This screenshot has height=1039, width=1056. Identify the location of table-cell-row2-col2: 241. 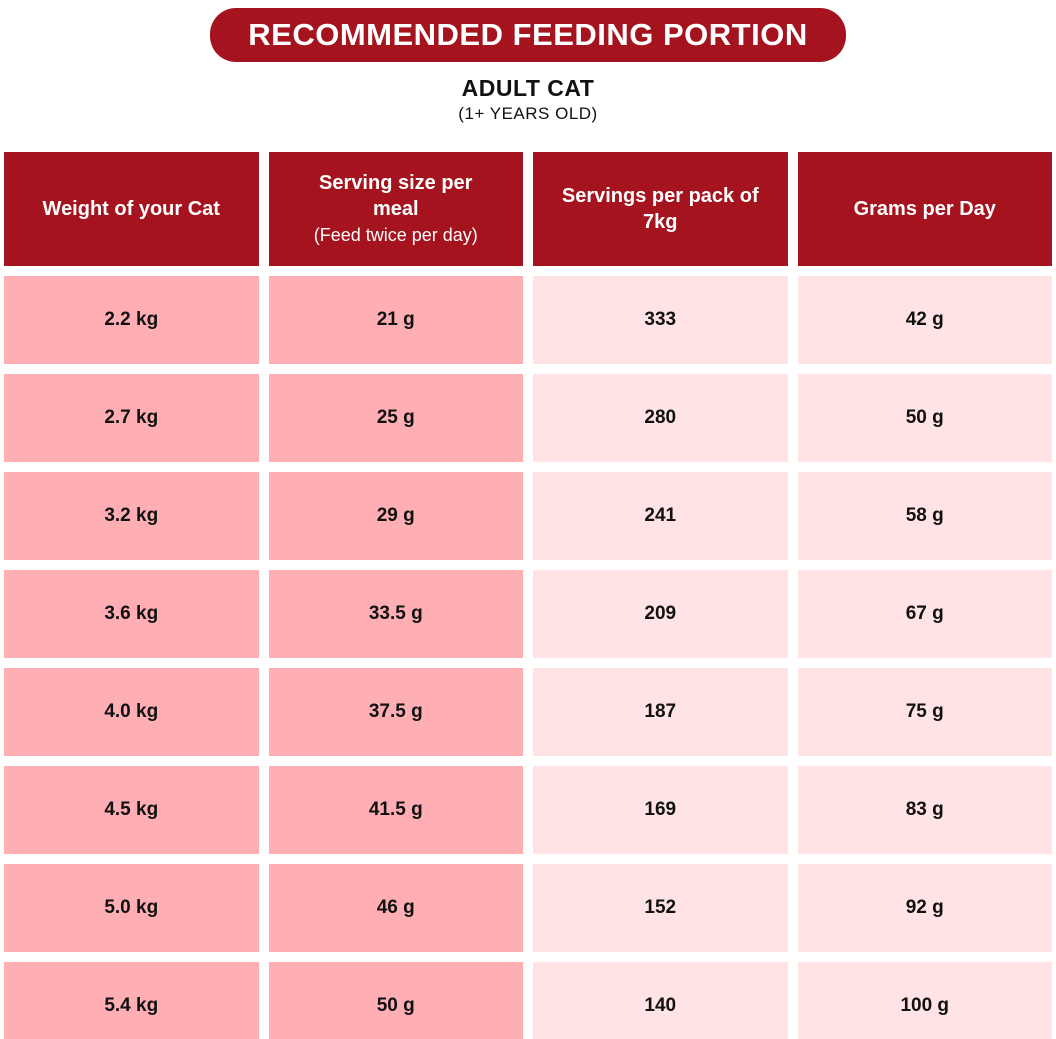
(660, 516).